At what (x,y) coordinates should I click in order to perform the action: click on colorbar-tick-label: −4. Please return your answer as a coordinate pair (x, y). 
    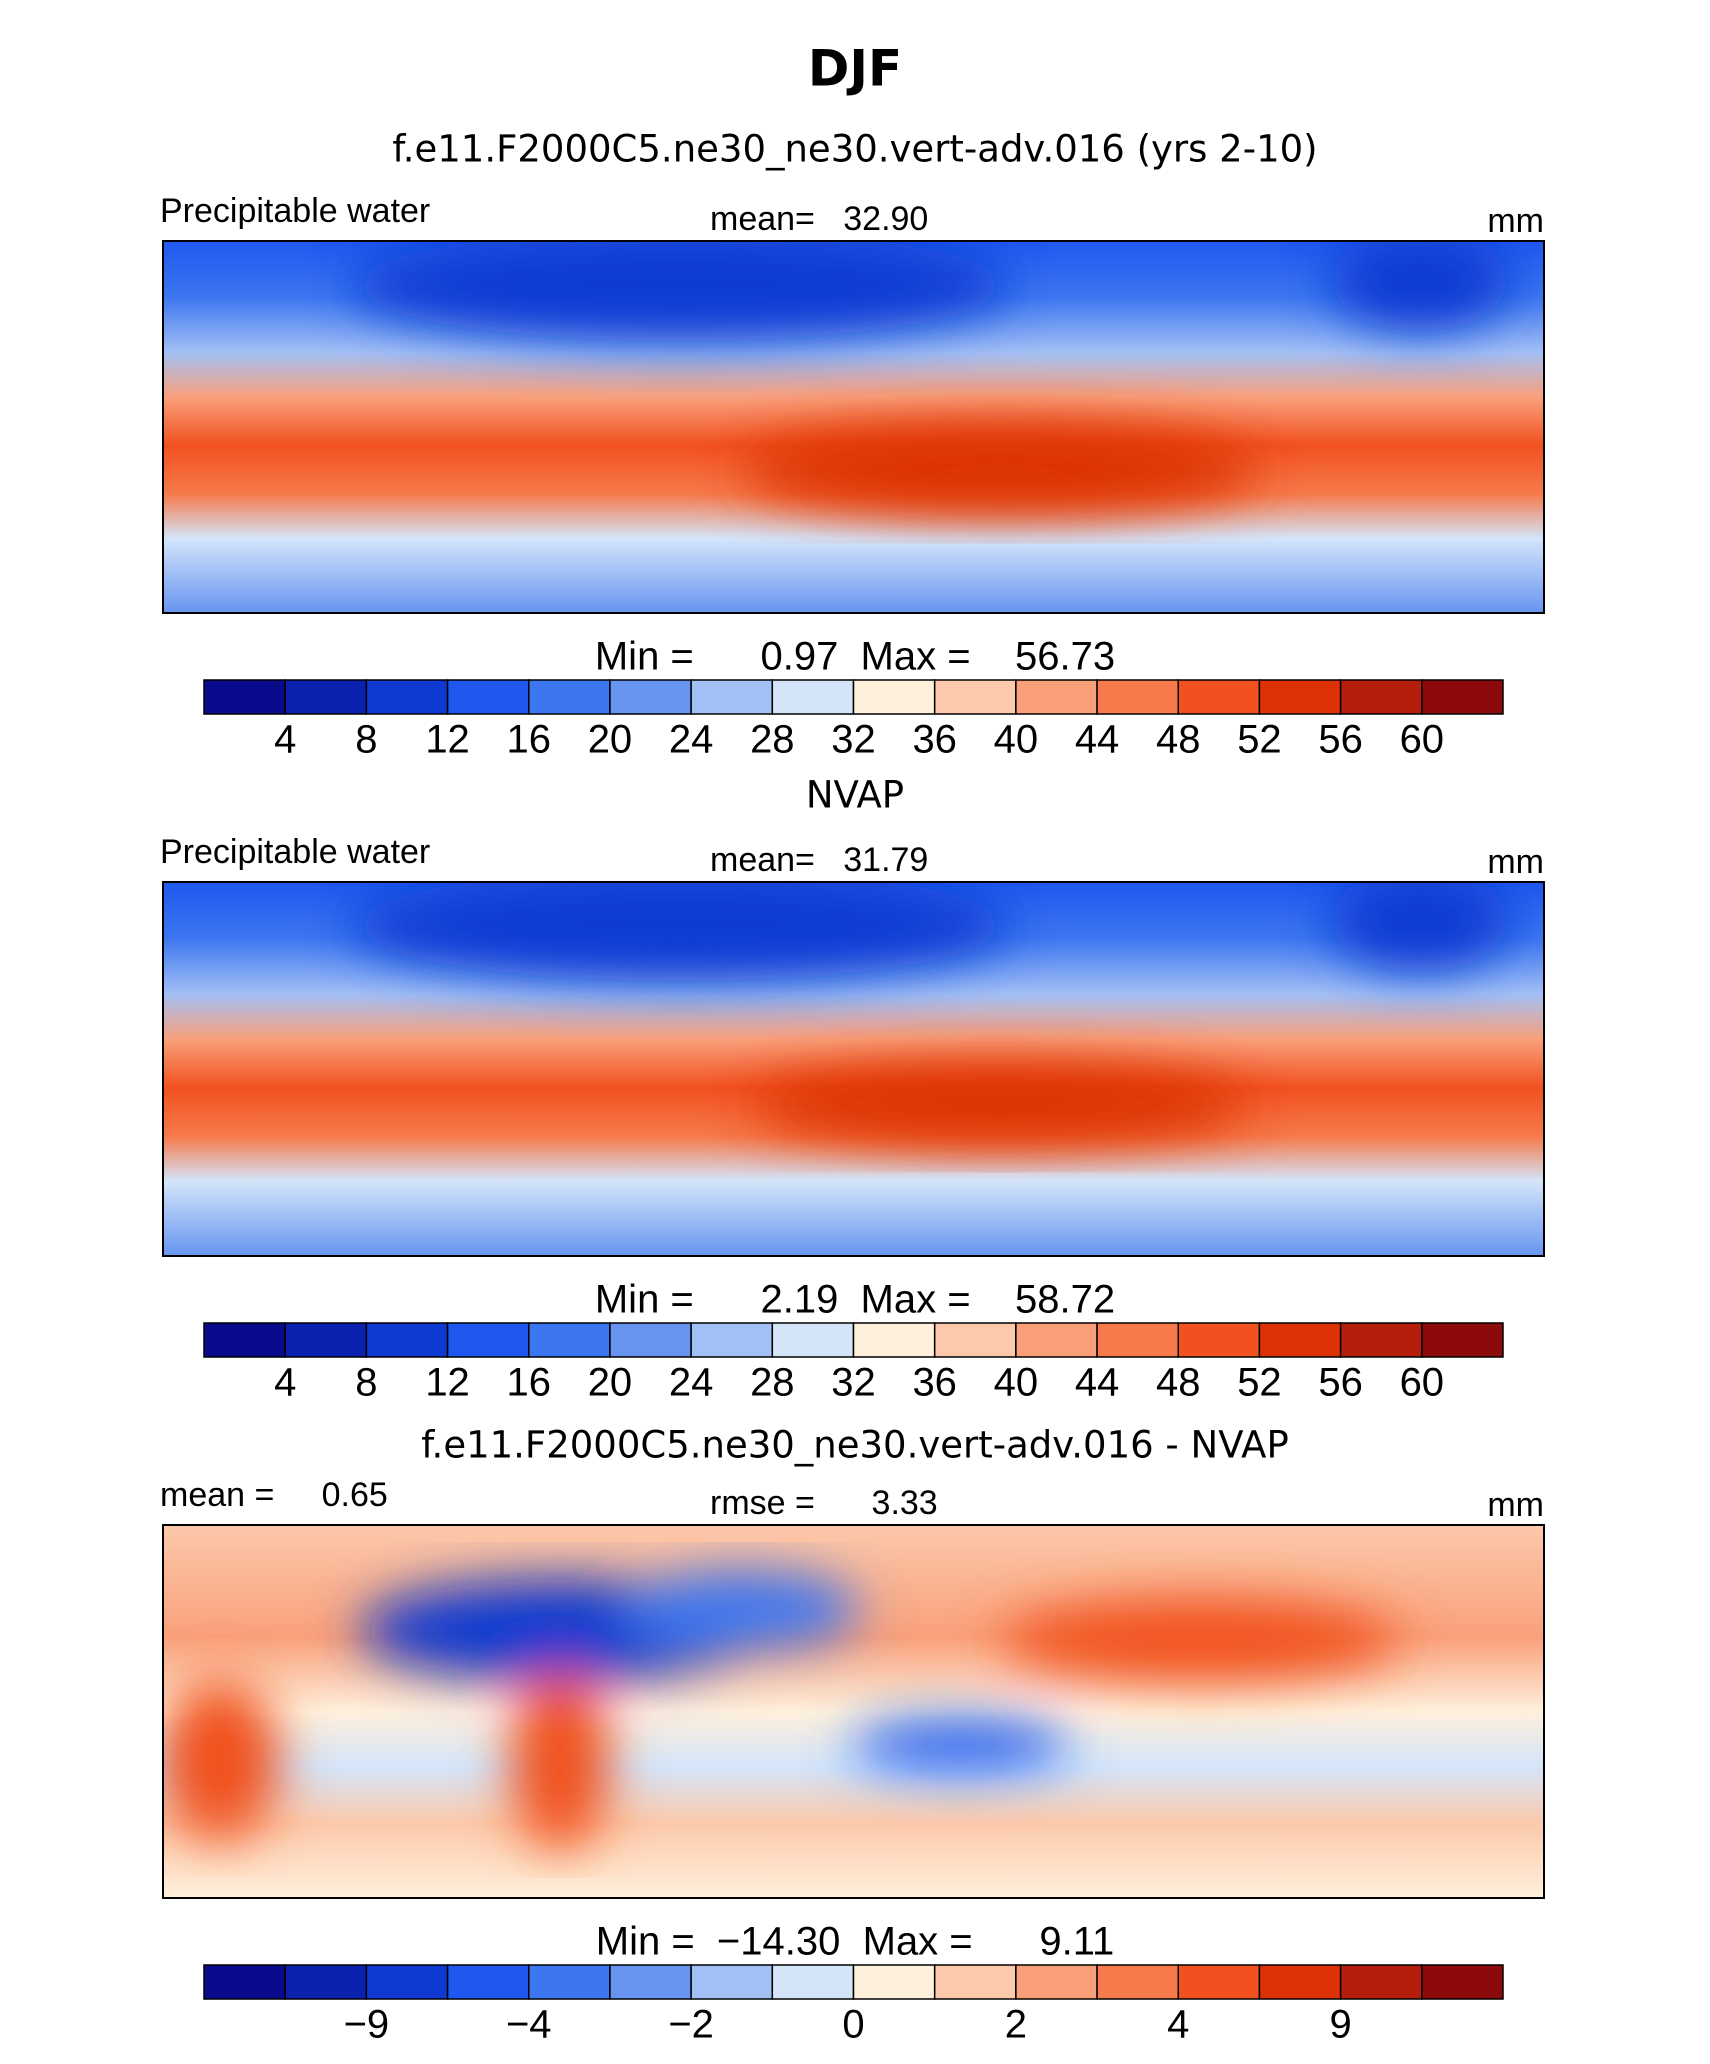
    Looking at the image, I should click on (529, 2025).